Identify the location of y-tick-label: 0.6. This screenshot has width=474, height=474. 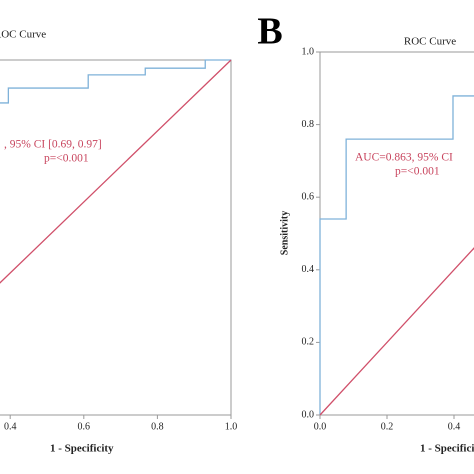
(308, 196).